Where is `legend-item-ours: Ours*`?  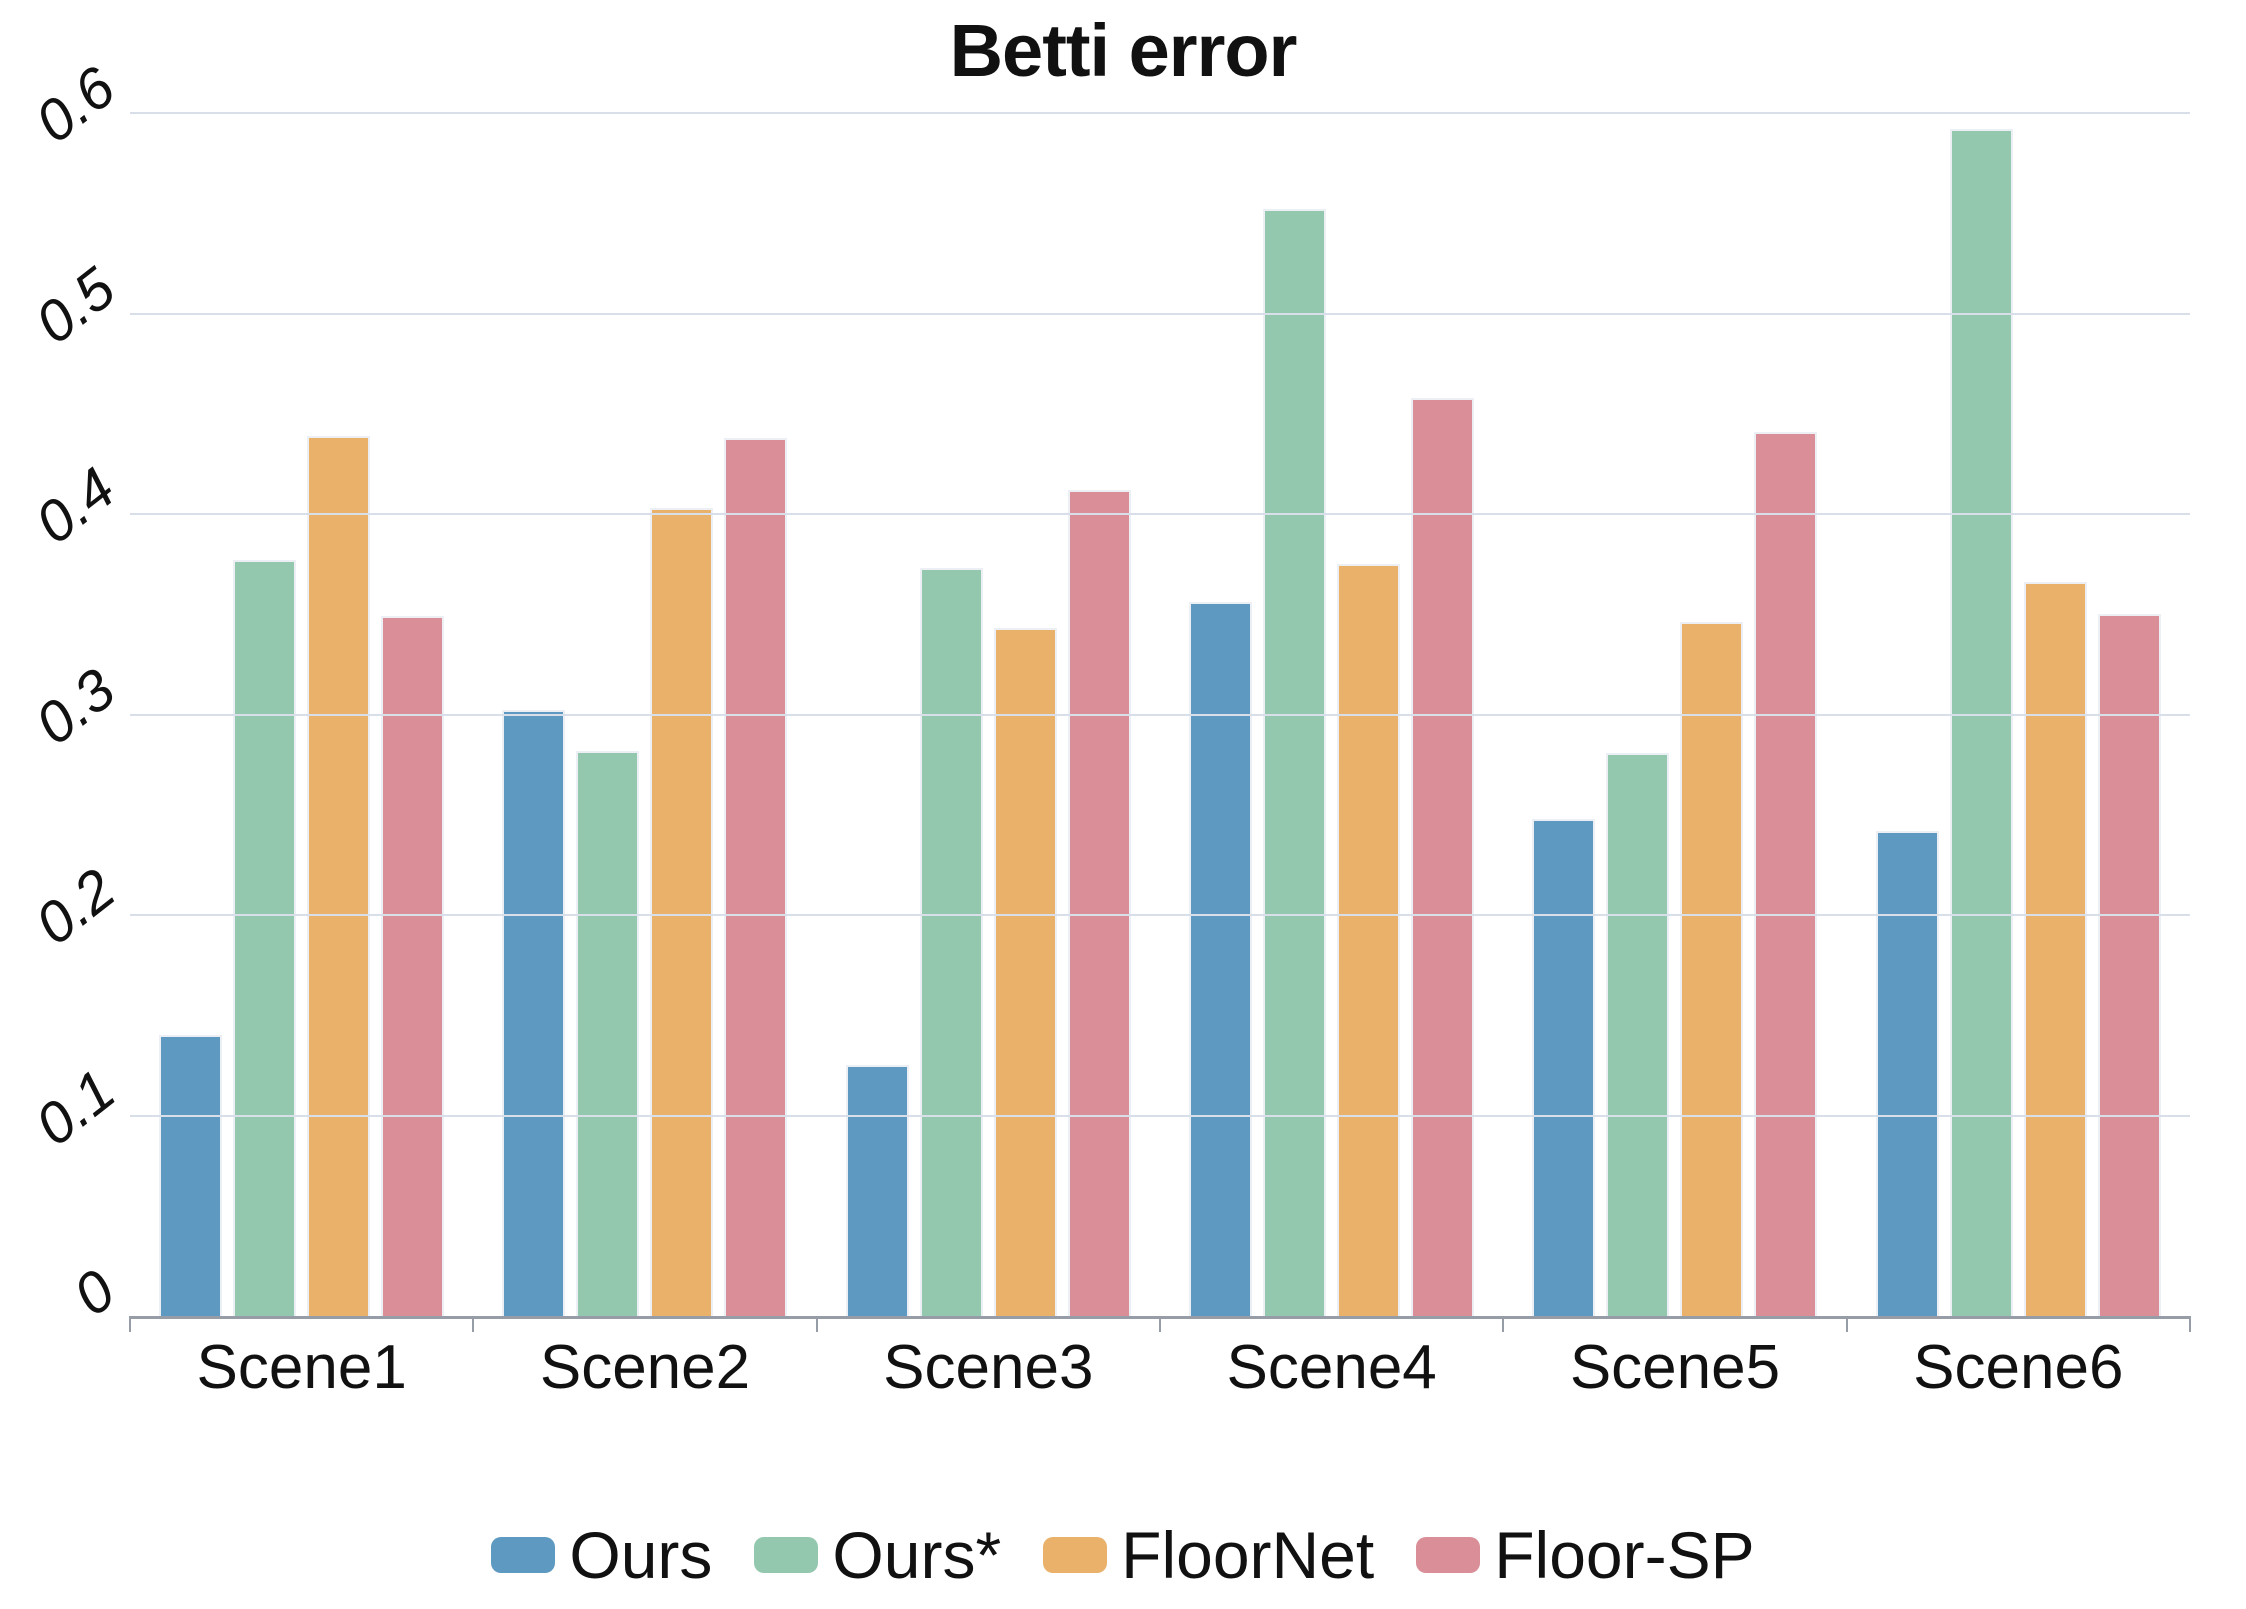
legend-item-ours: Ours* is located at coordinates (877, 1555).